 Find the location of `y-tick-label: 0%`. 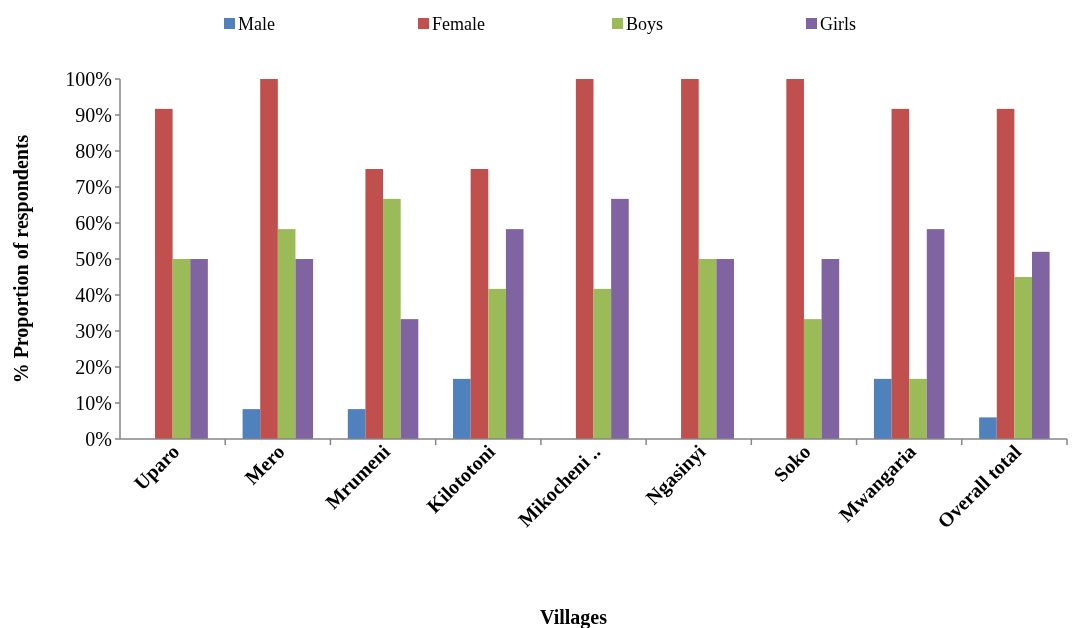

y-tick-label: 0% is located at coordinates (98, 439).